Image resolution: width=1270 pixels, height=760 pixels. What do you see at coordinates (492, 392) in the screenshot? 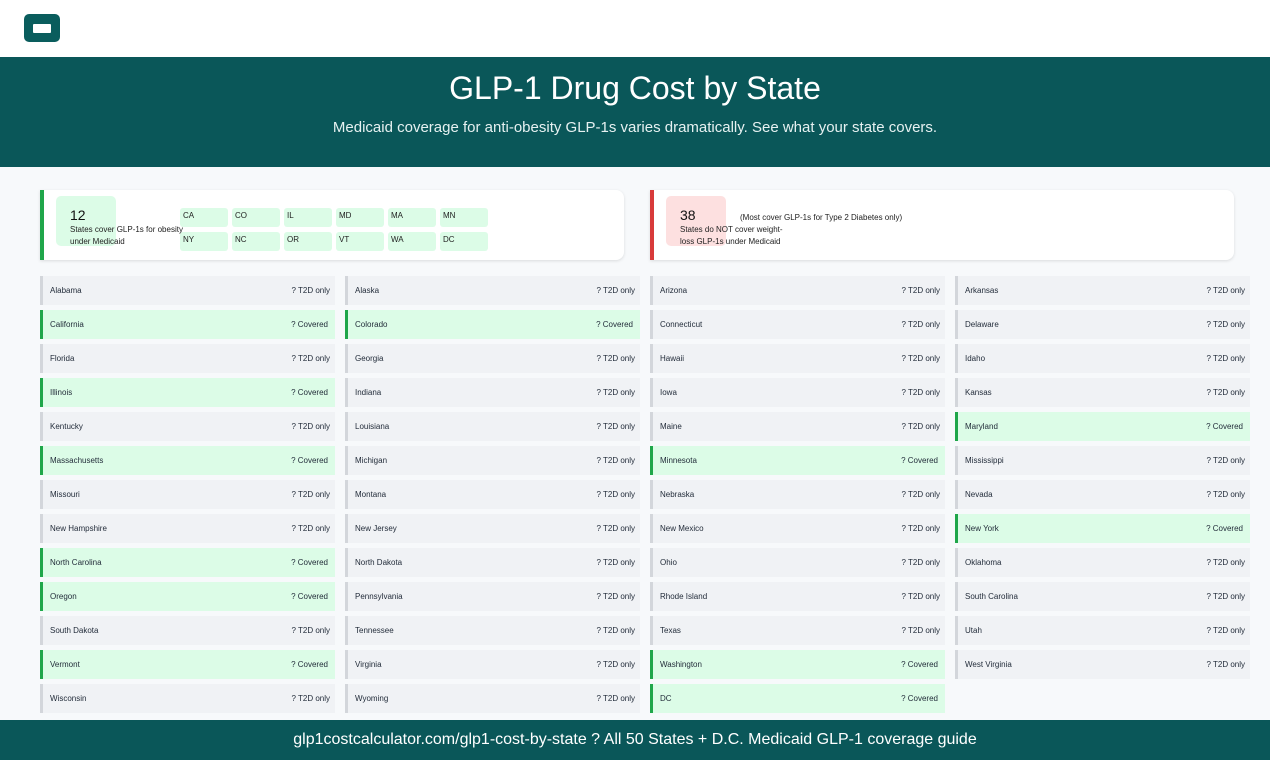
I see `state-row: Indiana ? T2D only` at bounding box center [492, 392].